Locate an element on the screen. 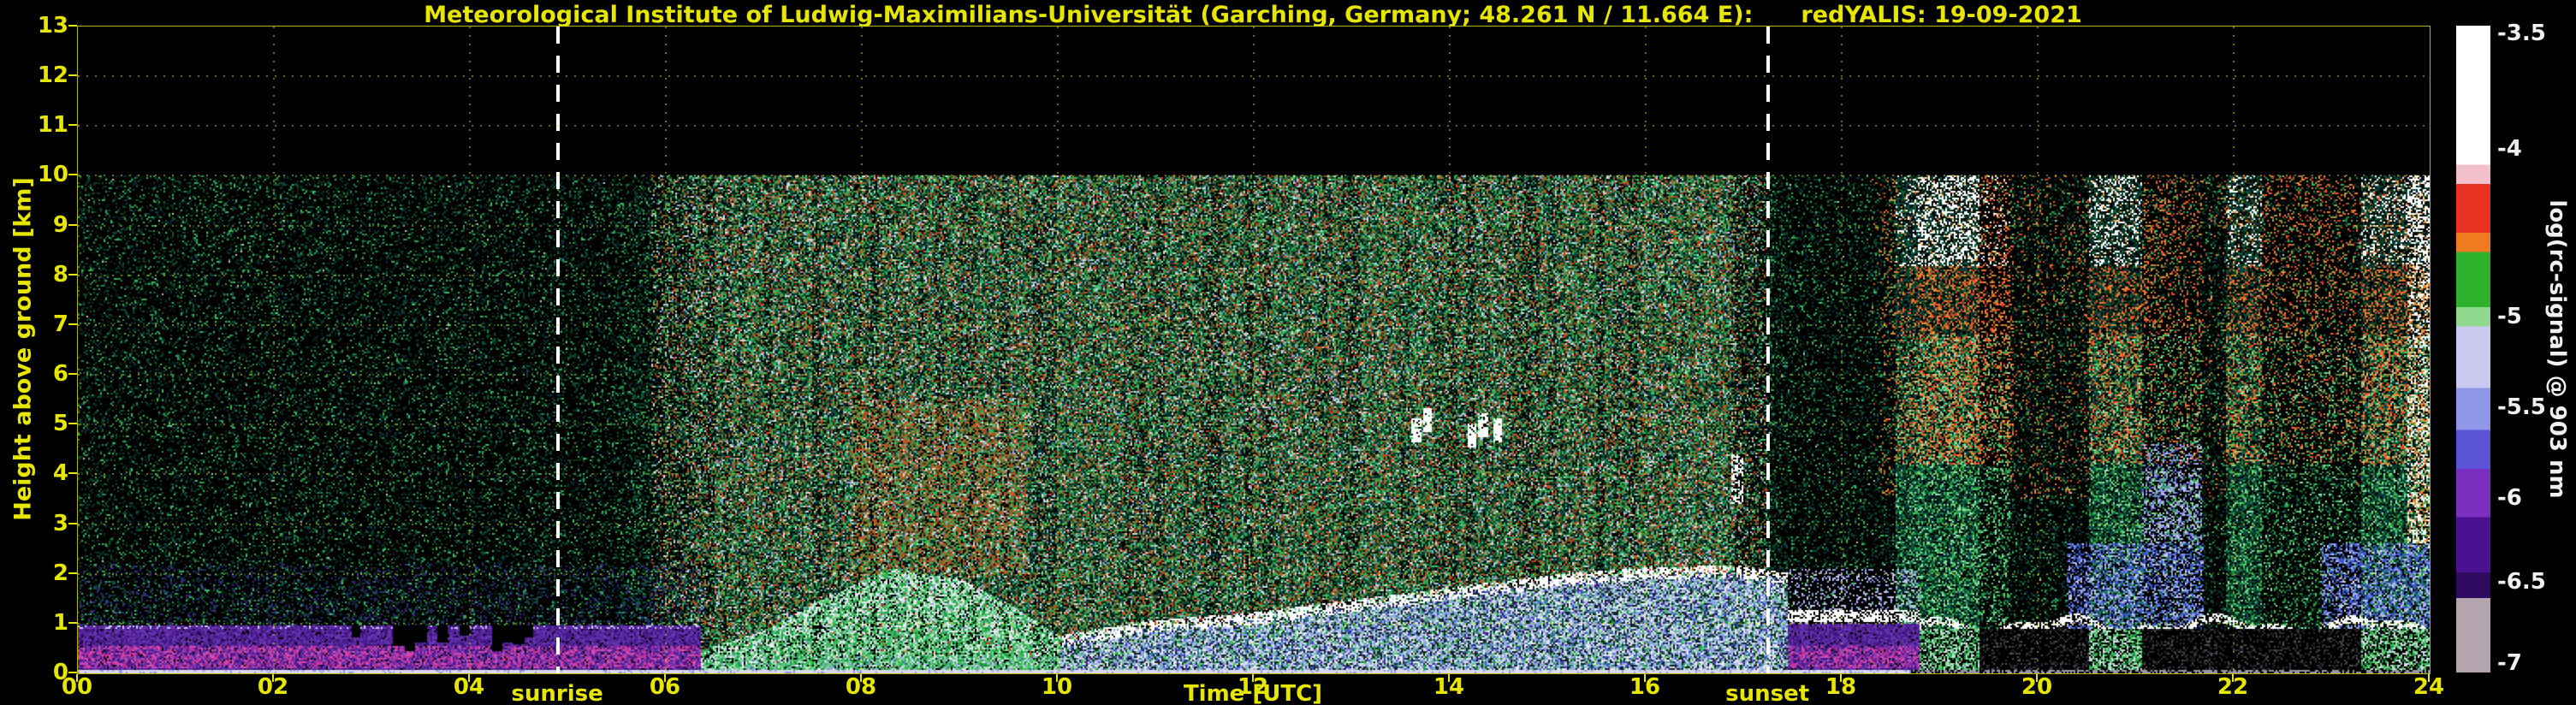 The image size is (2576, 705). colorbar-tick-label: -6.5 is located at coordinates (2521, 582).